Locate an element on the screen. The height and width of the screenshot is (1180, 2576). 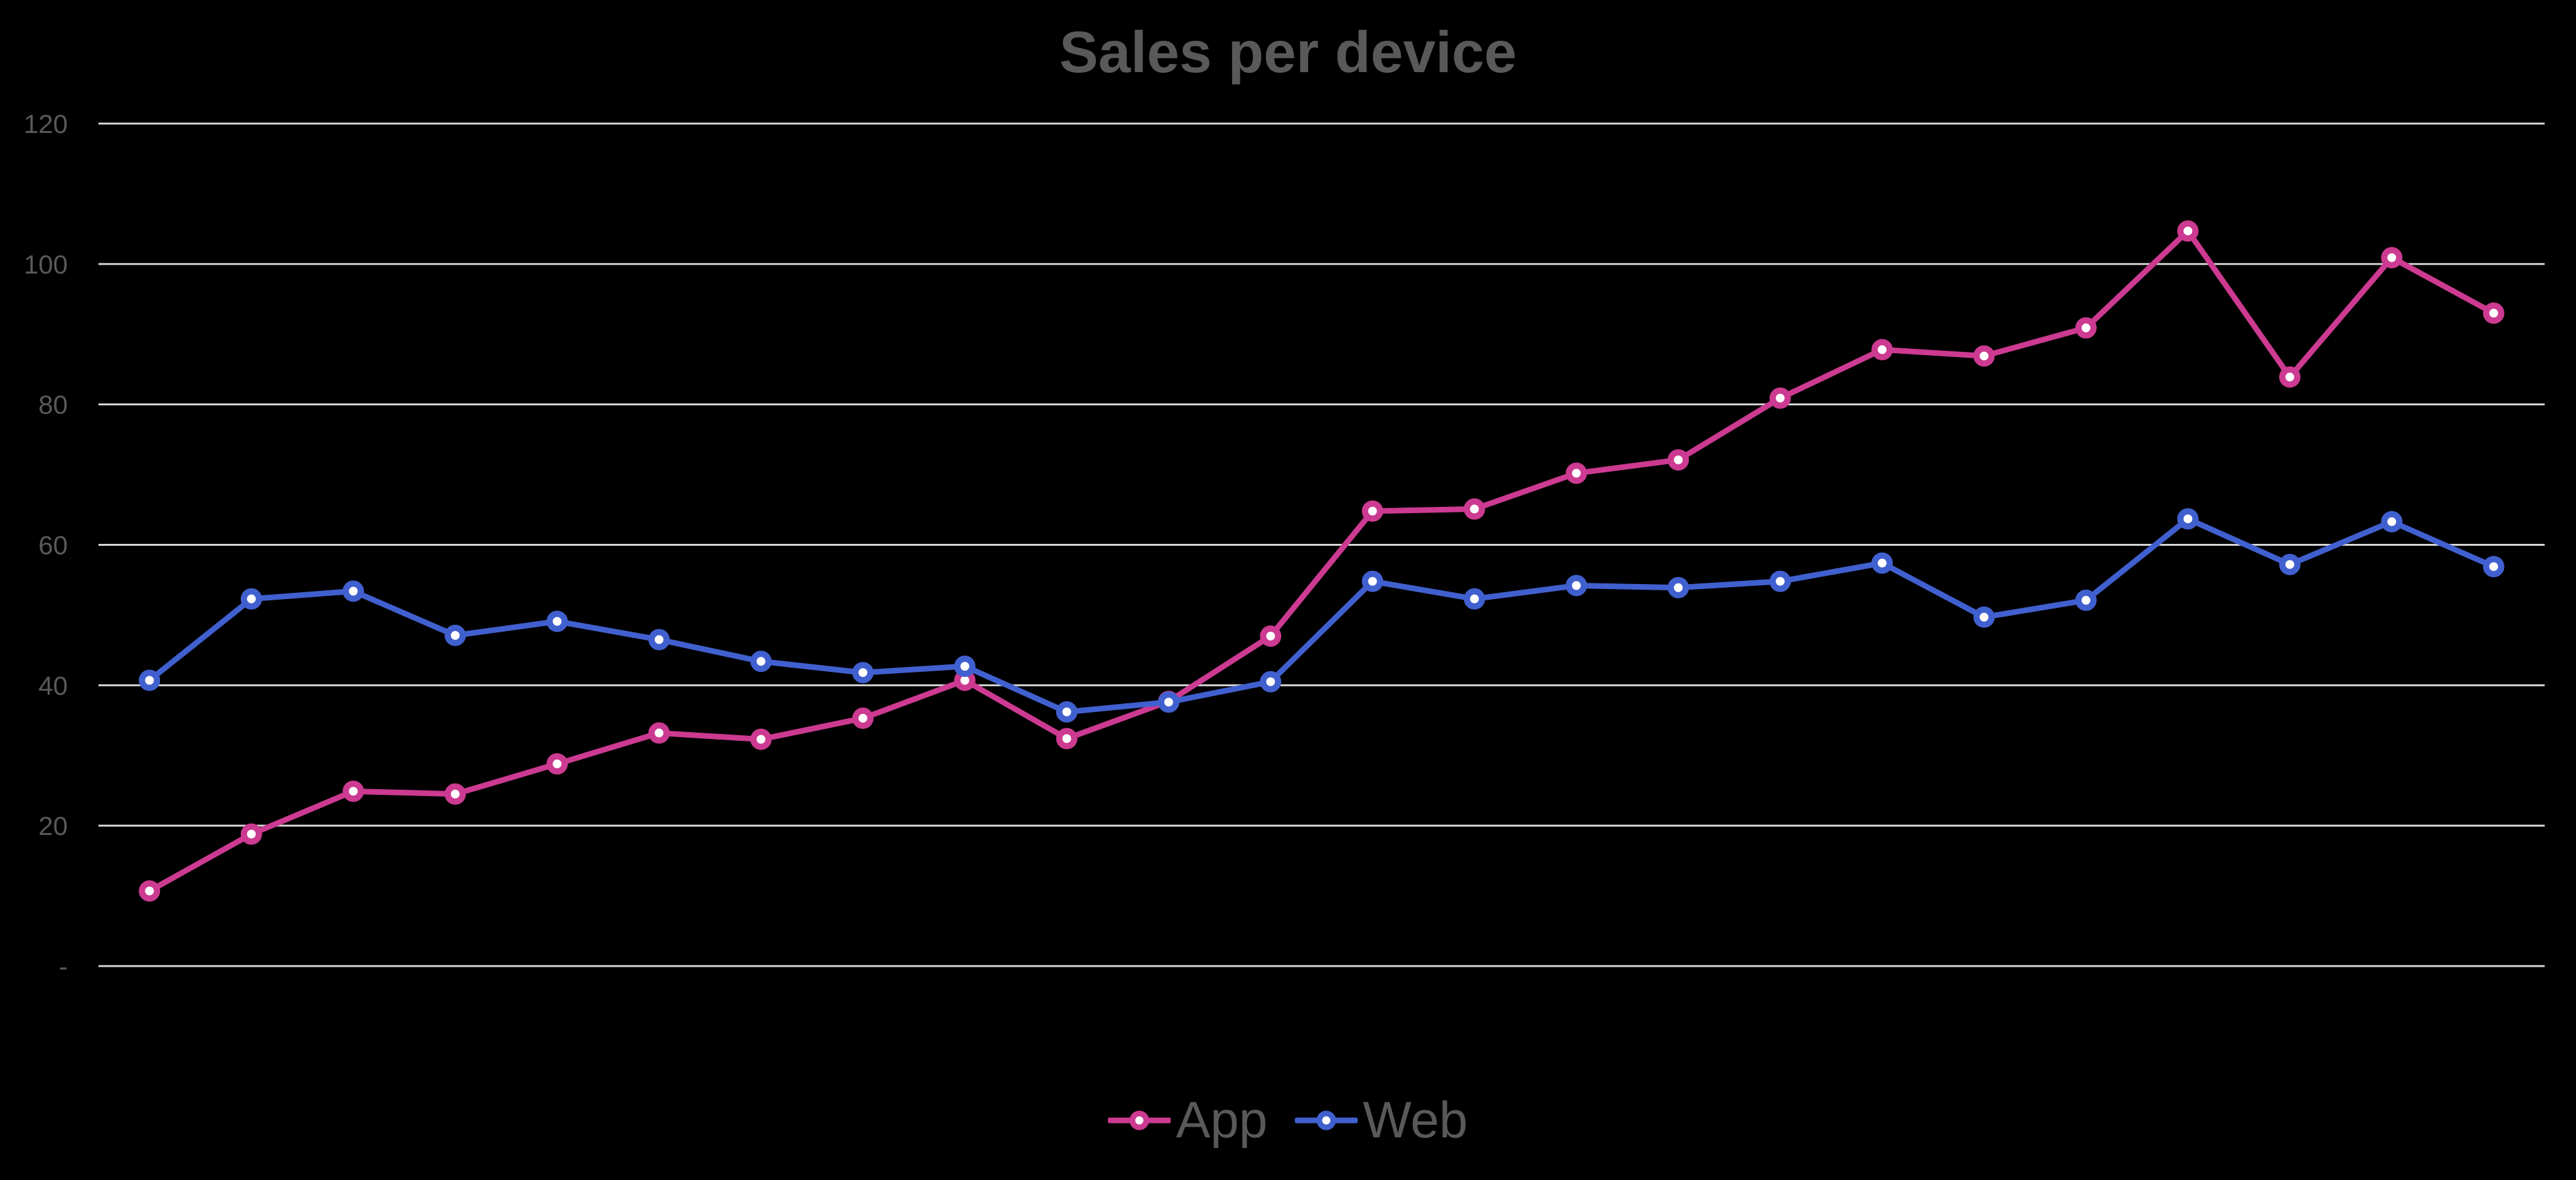
y-tick-label: 60 is located at coordinates (53, 545).